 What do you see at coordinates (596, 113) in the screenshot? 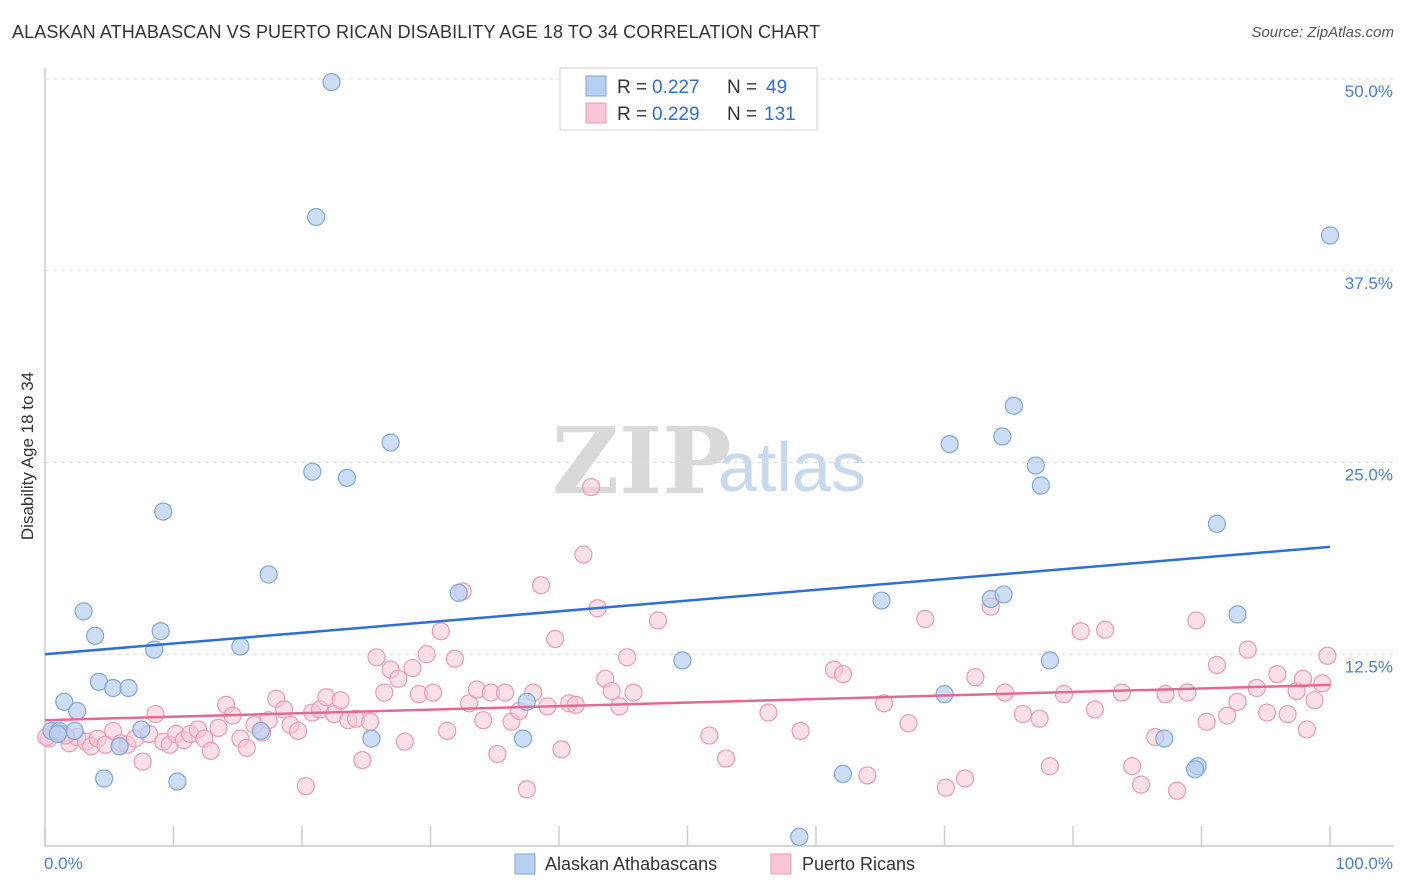
I see `legend-swatch-pink` at bounding box center [596, 113].